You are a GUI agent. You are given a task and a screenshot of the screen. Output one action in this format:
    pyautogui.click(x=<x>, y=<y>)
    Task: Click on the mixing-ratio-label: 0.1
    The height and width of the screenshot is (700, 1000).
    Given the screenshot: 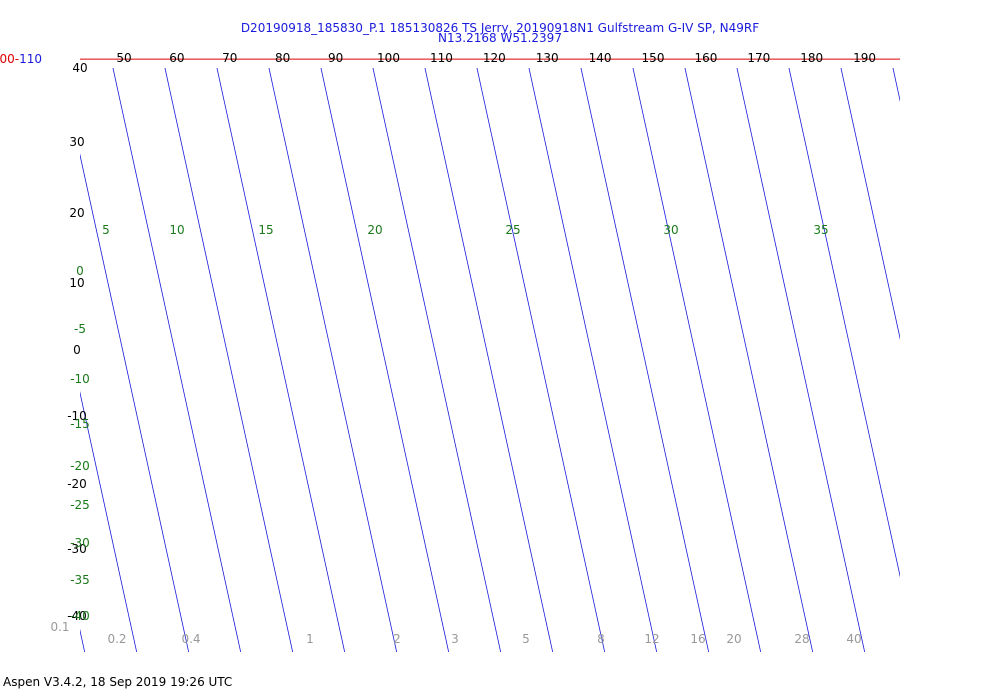 What is the action you would take?
    pyautogui.click(x=59, y=627)
    